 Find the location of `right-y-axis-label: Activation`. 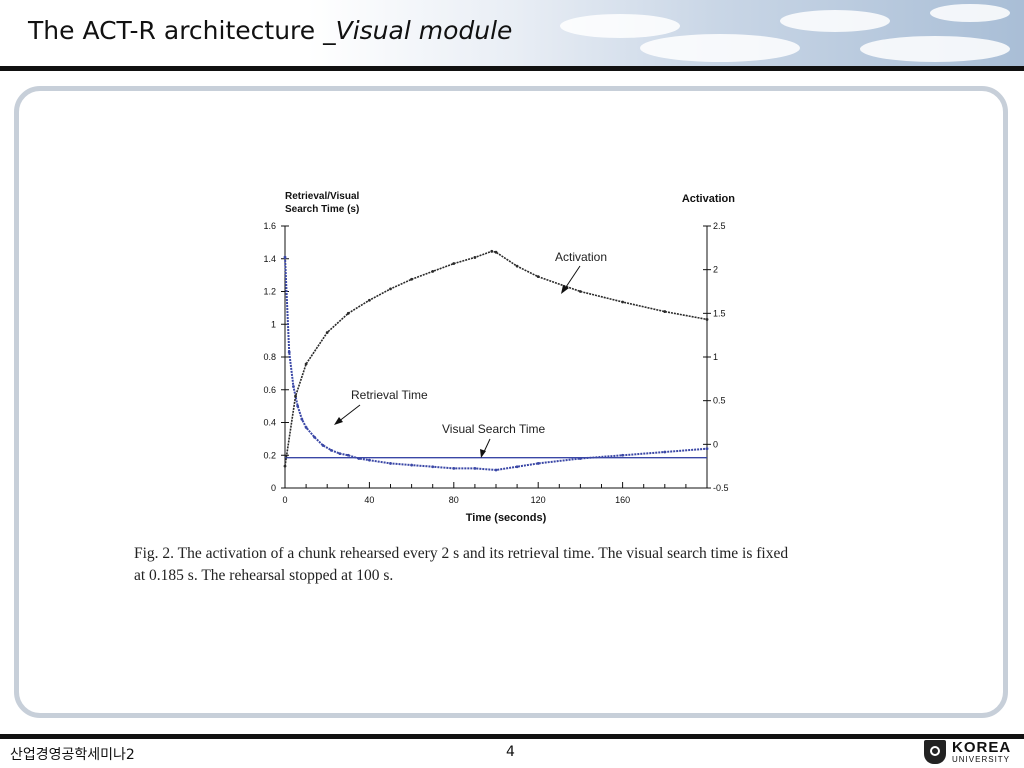

right-y-axis-label: Activation is located at coordinates (708, 199).